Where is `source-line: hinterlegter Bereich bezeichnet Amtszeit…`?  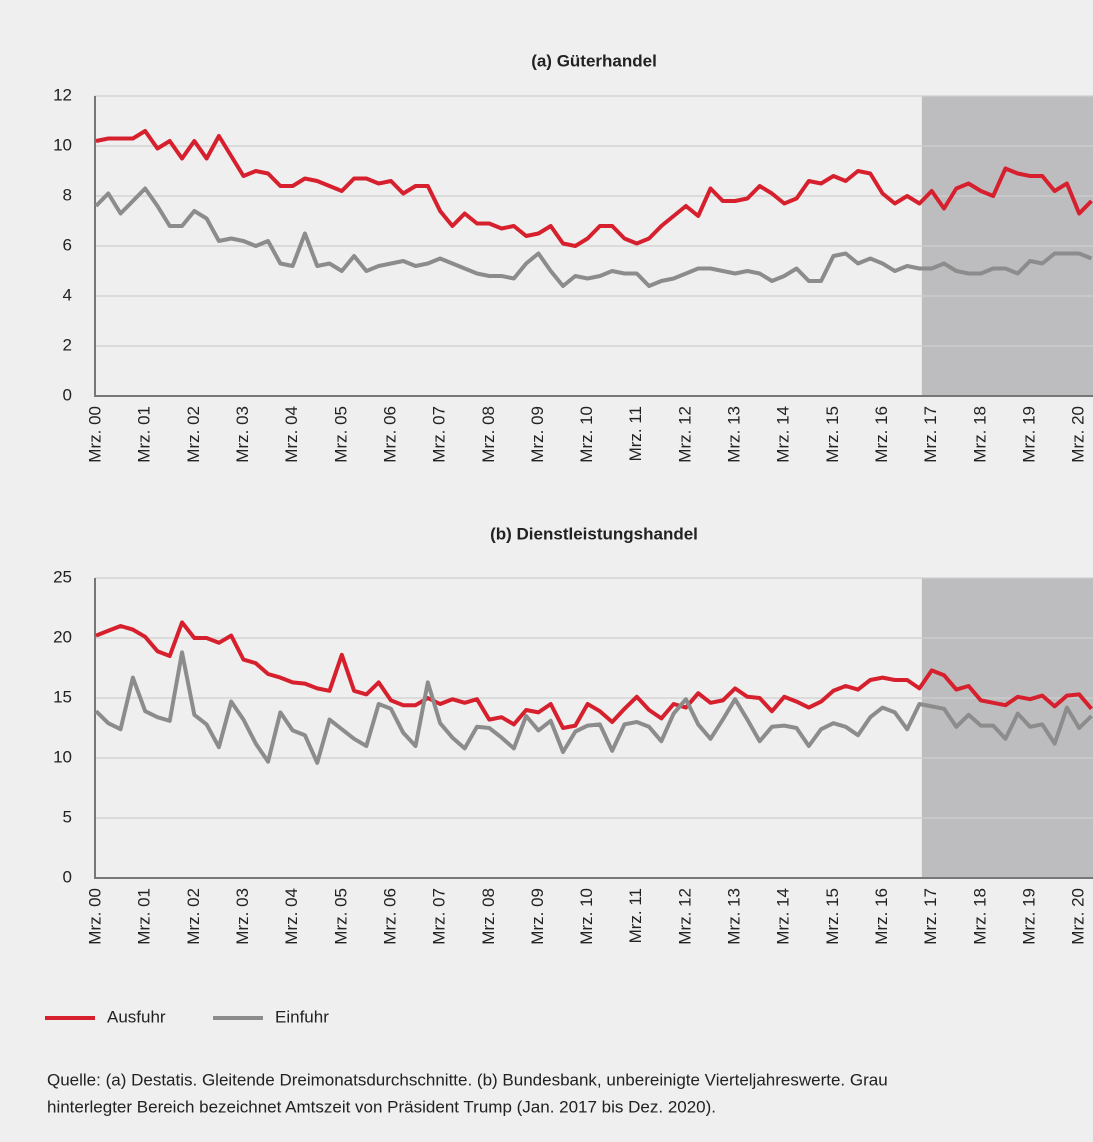
source-line: hinterlegter Bereich bezeichnet Amtszeit… is located at coordinates (381, 1106).